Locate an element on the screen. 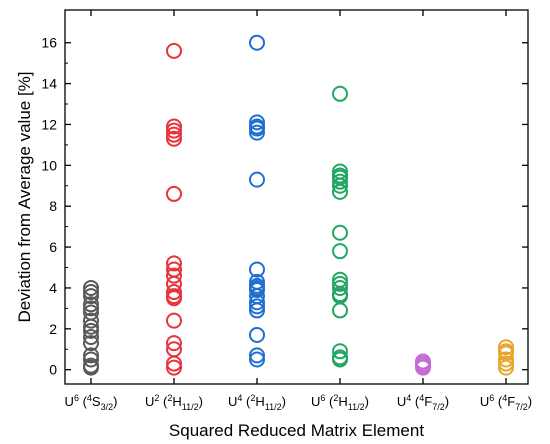 The width and height of the screenshot is (550, 444). x-category-label: U4 (4F7/2) is located at coordinates (423, 402).